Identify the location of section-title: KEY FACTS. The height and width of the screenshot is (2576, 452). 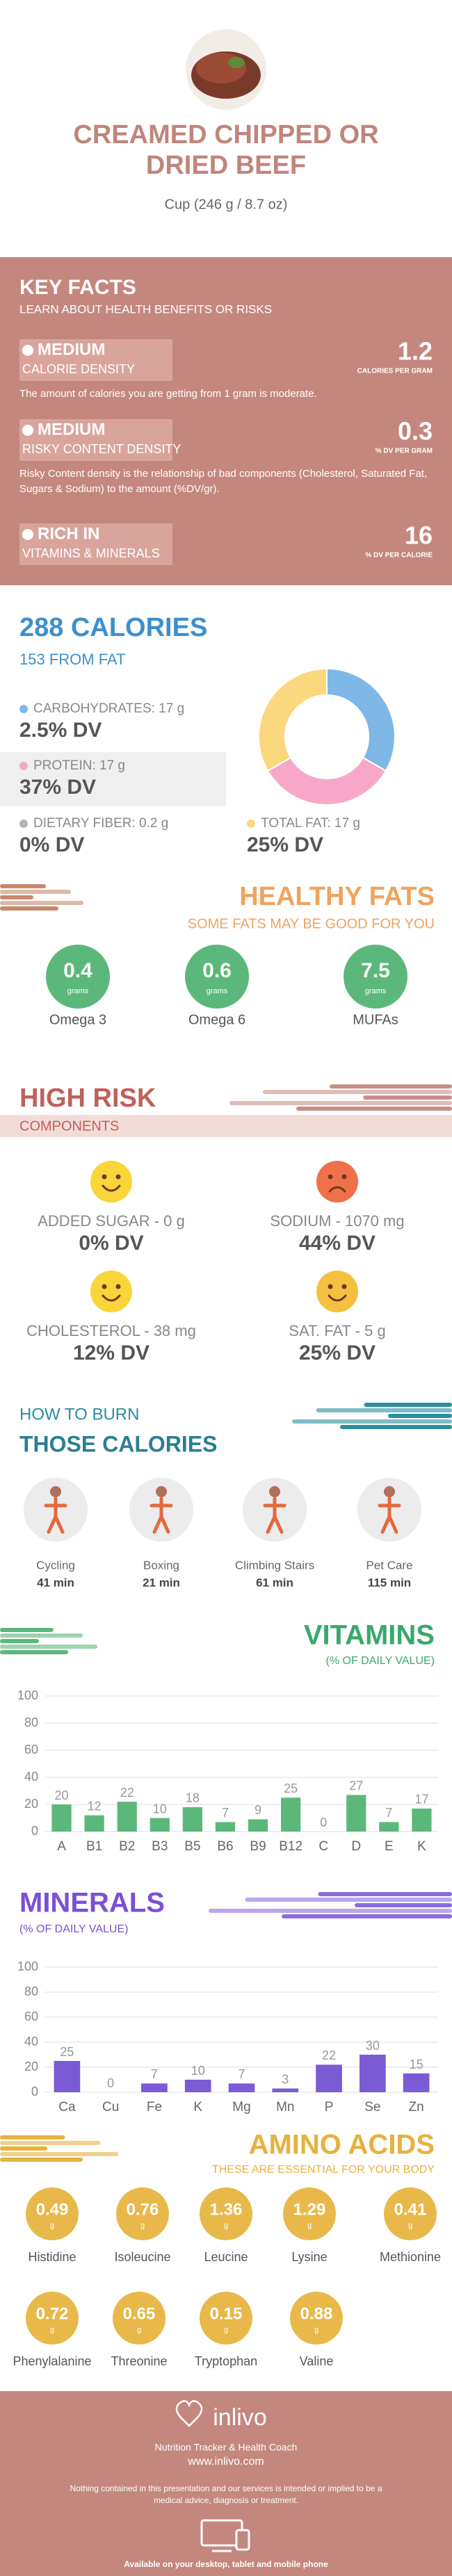
(77, 287).